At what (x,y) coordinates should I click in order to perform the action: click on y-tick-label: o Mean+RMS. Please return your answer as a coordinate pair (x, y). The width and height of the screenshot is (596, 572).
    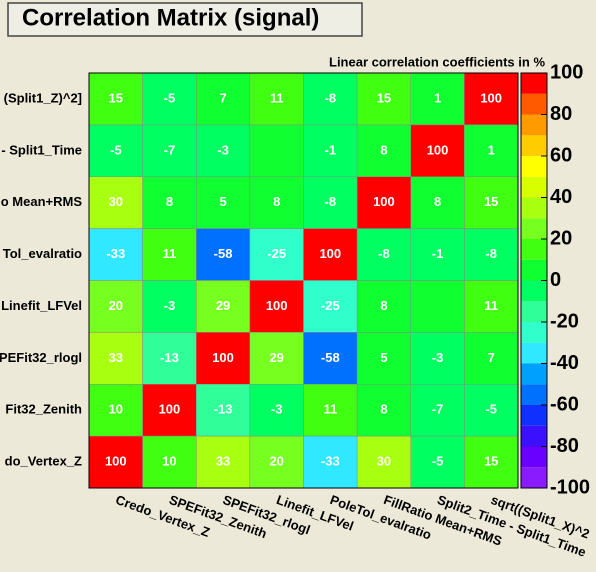
    Looking at the image, I should click on (42, 201).